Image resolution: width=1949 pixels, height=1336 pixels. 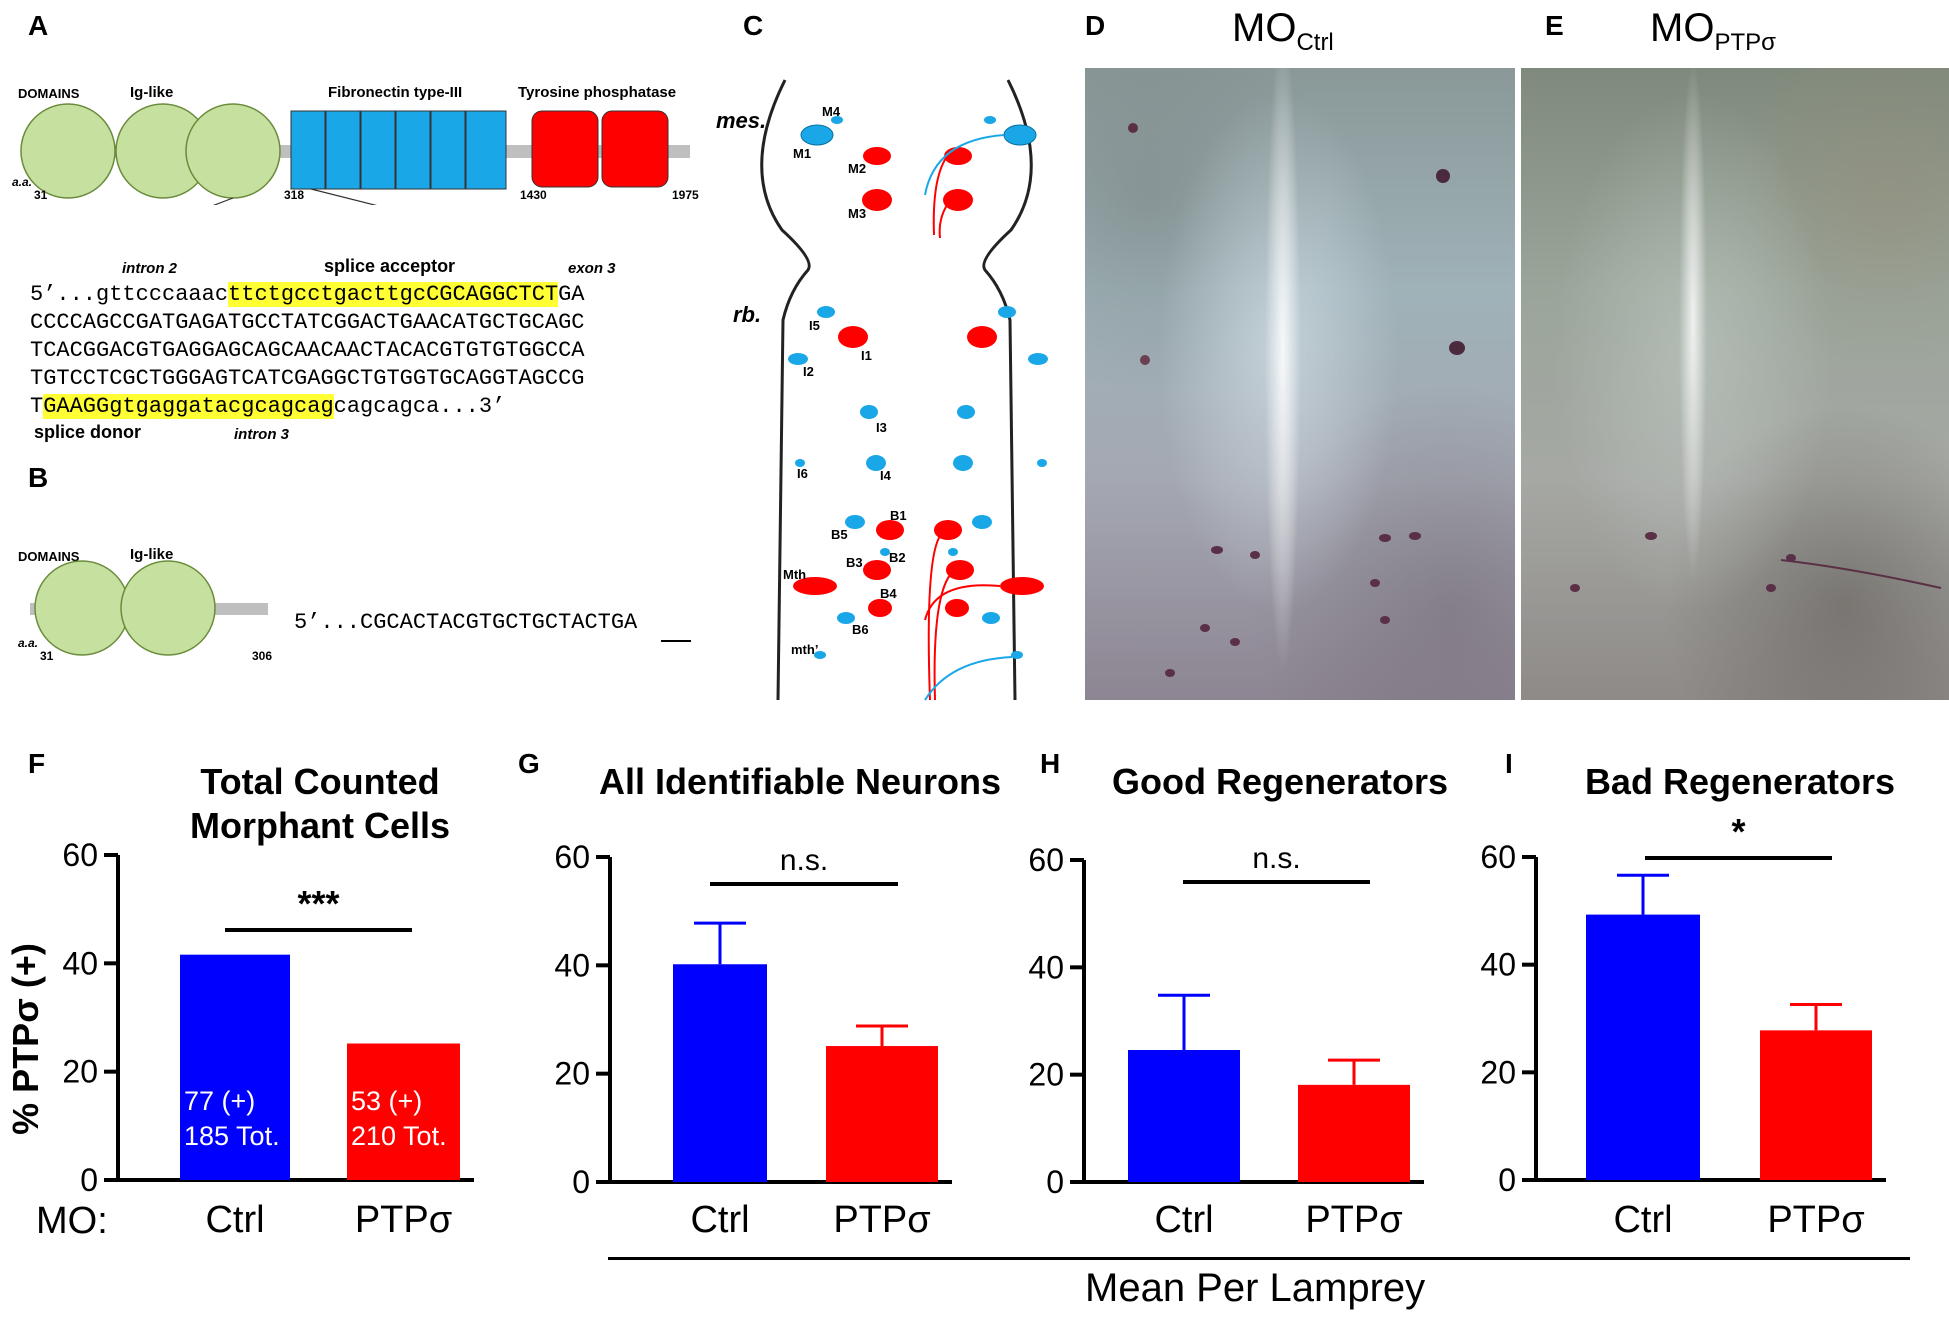 I want to click on neuron-b5, so click(x=855, y=522).